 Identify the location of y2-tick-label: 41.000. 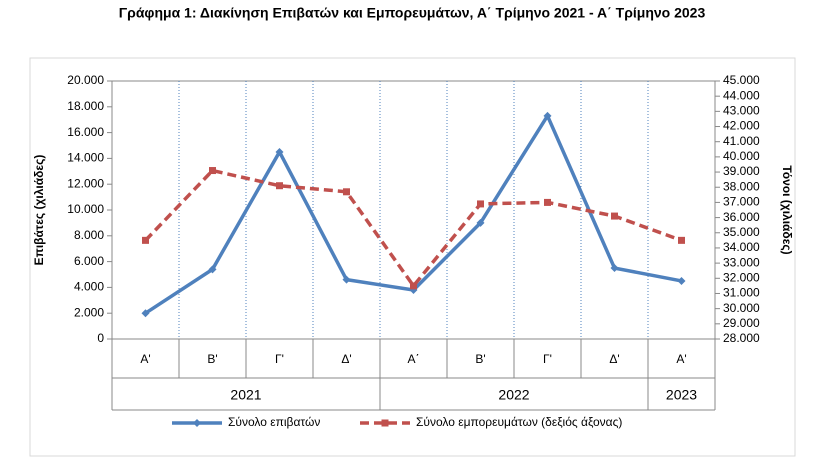
(741, 141).